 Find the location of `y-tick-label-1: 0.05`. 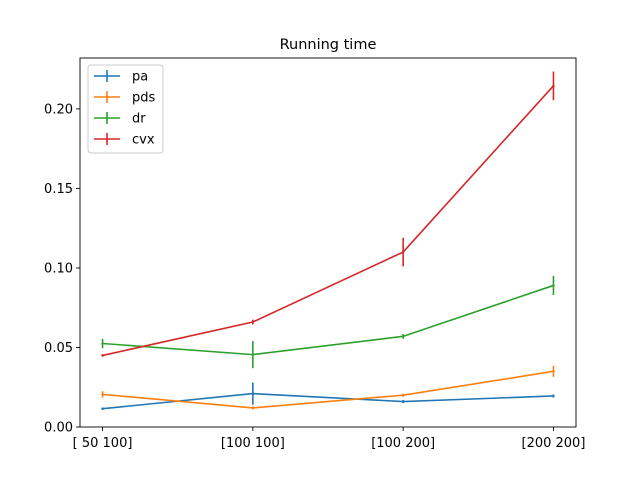

y-tick-label-1: 0.05 is located at coordinates (58, 348).